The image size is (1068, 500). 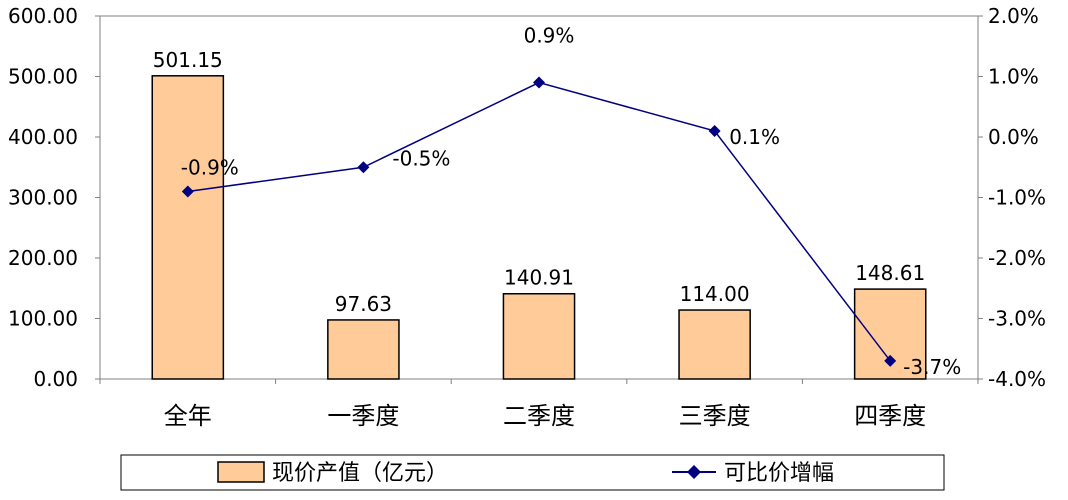 What do you see at coordinates (539, 416) in the screenshot?
I see `category-label: 二季度` at bounding box center [539, 416].